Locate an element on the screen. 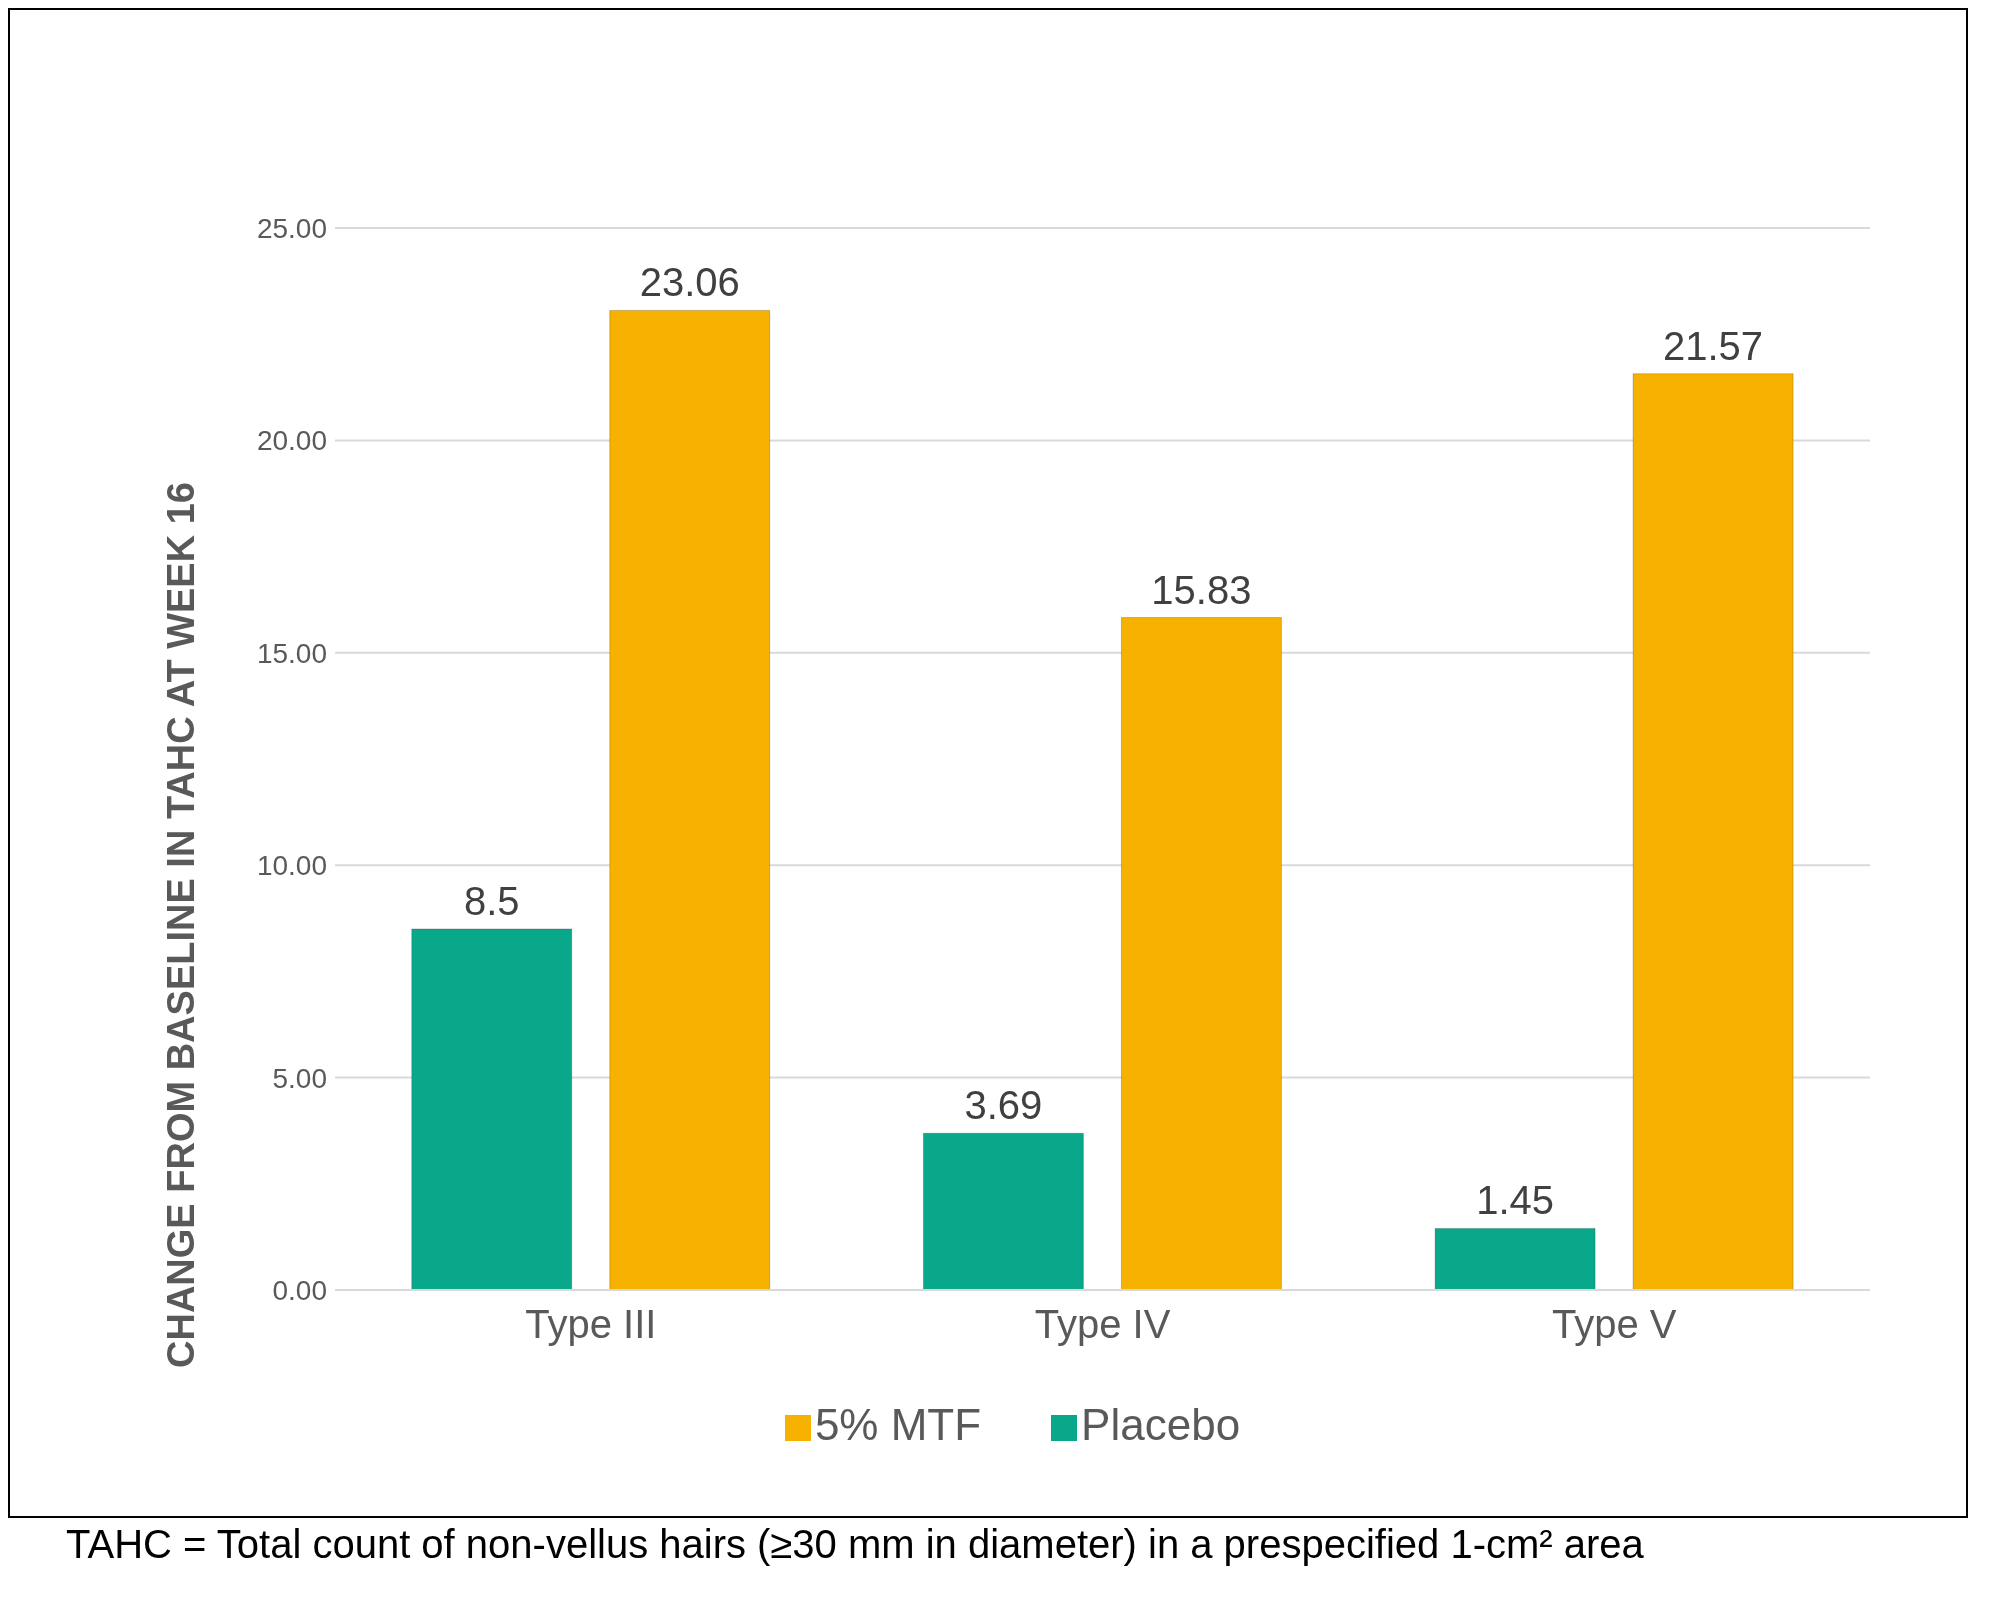  y-tick-label: 10.00 is located at coordinates (291, 866).